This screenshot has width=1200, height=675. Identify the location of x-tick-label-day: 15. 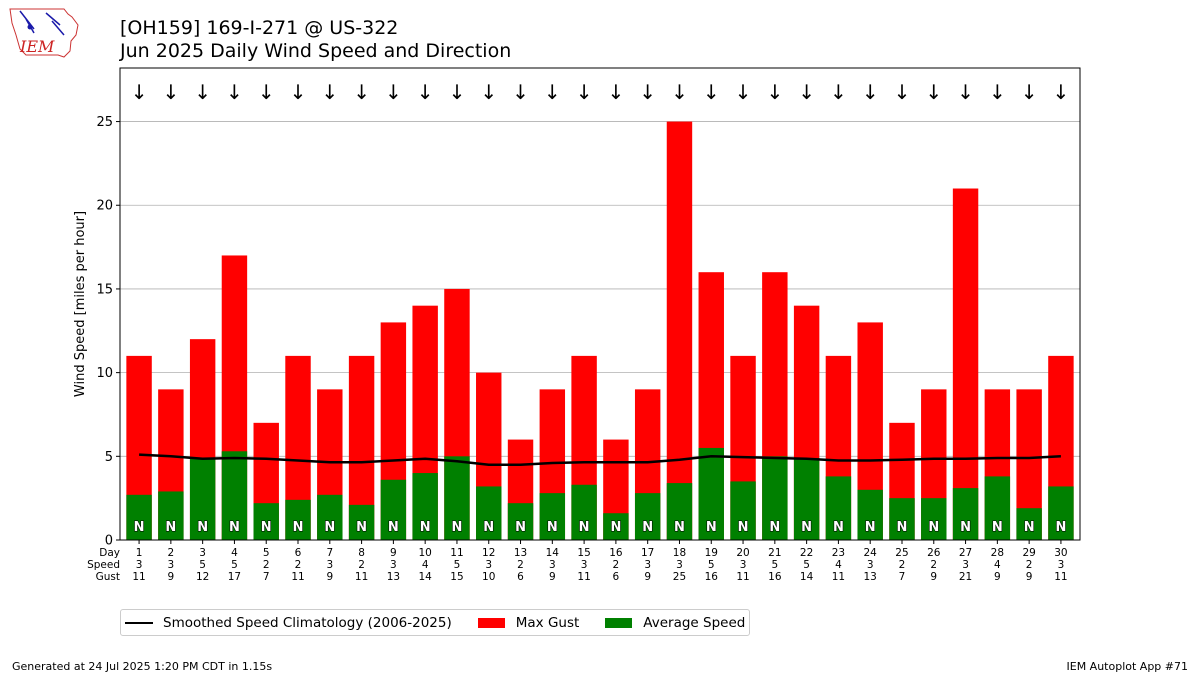
(583, 553).